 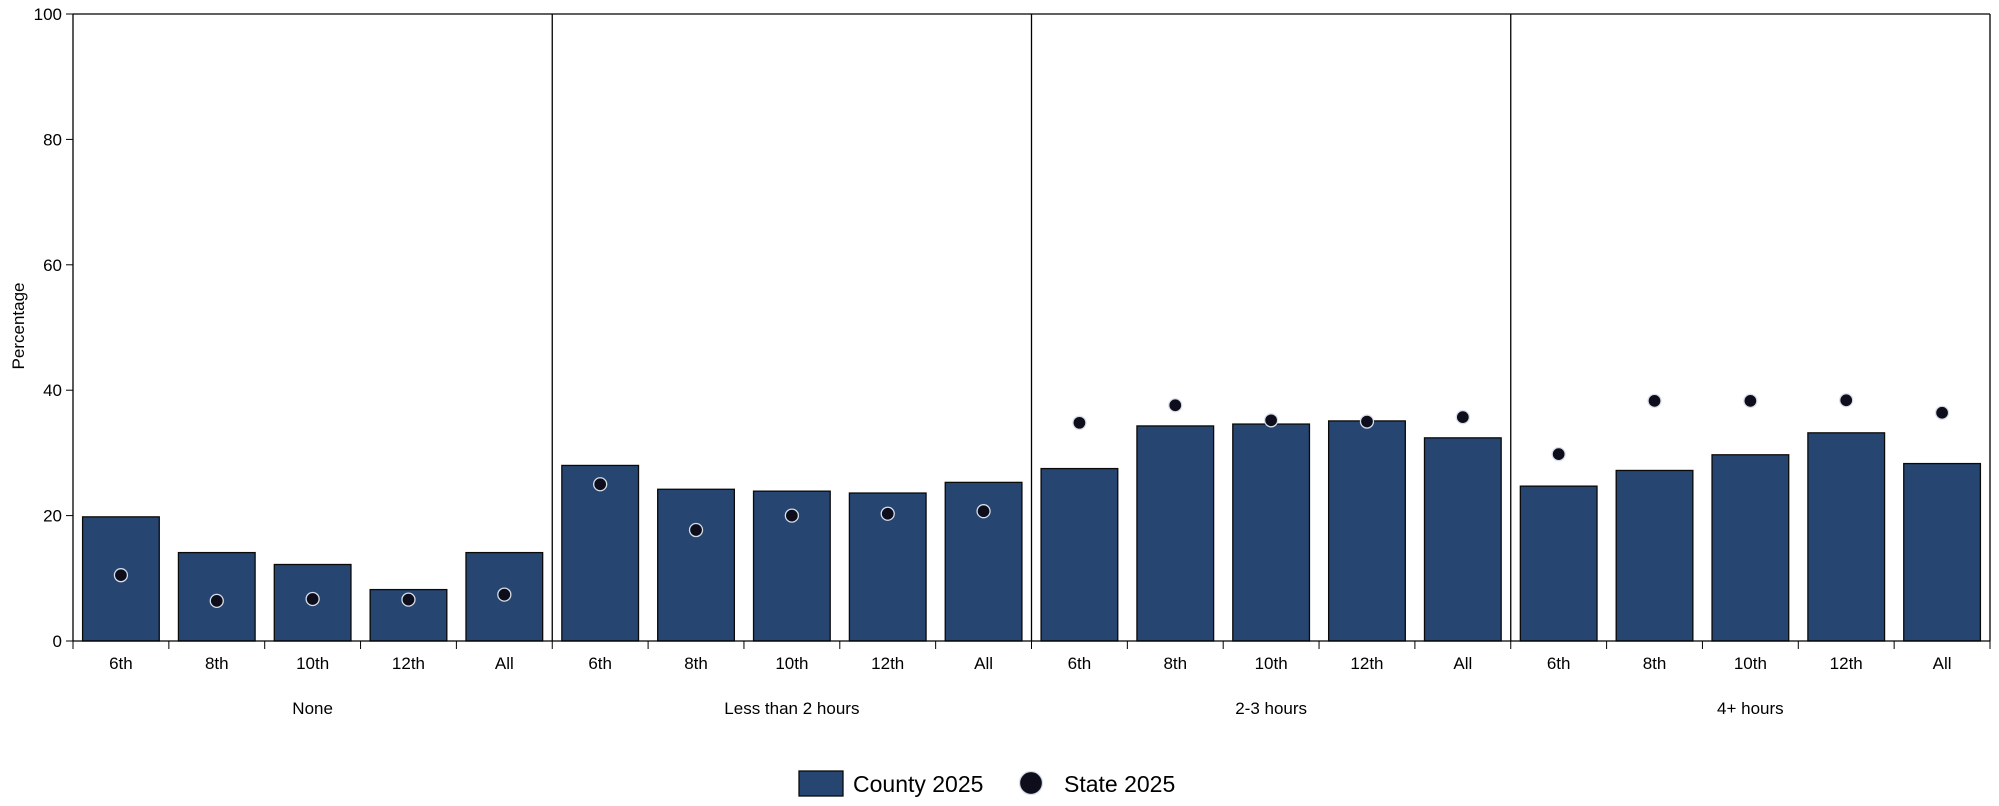 I want to click on legend-label-state: State 2025, so click(x=1119, y=784).